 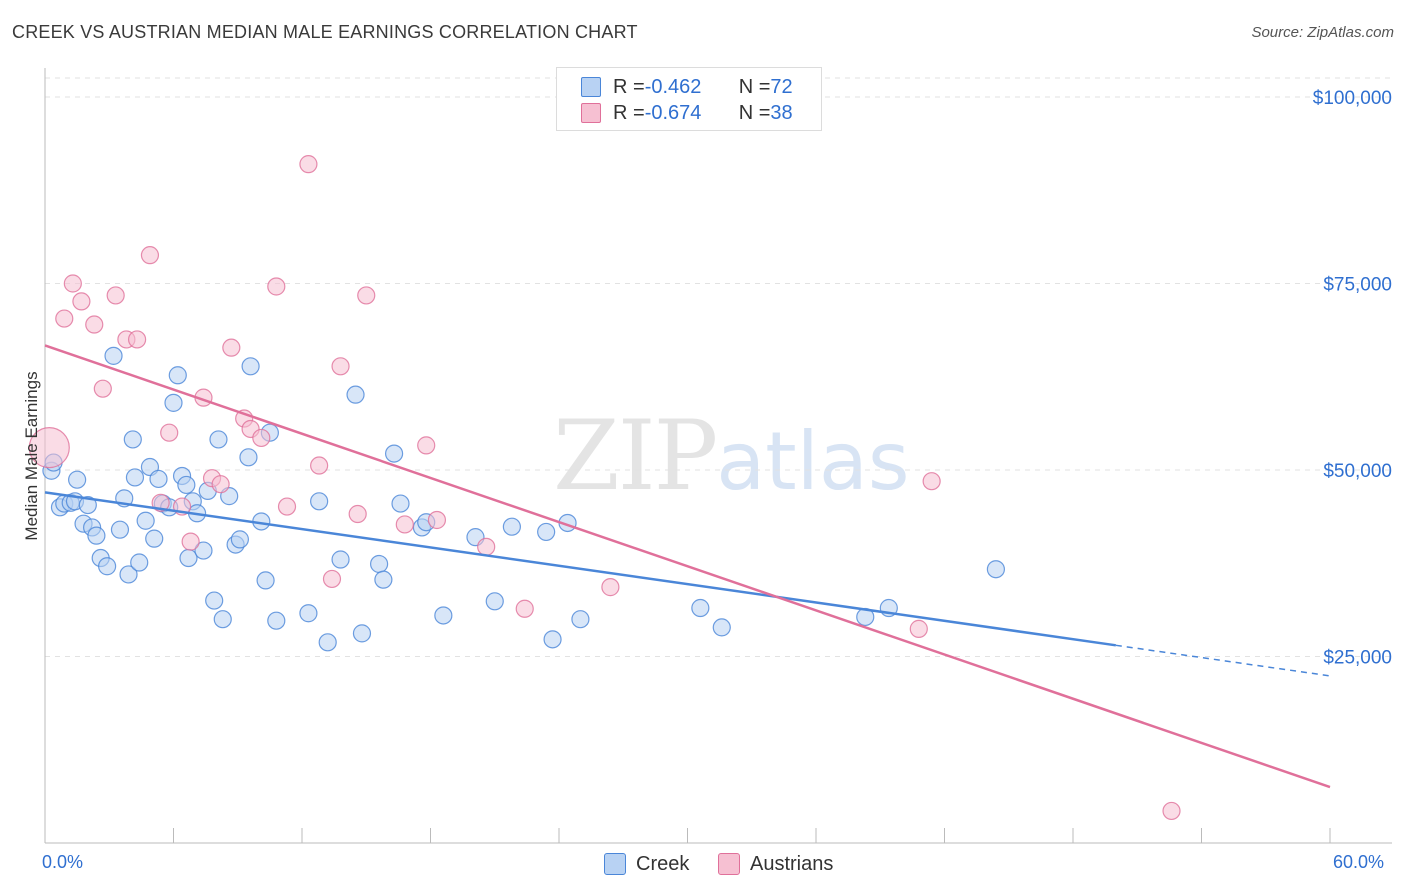 I want to click on bottom-legend-austrians: Austrians, so click(x=775, y=864).